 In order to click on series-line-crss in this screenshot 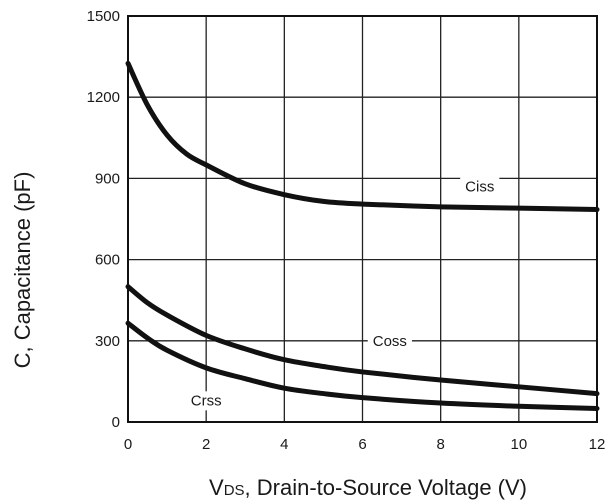, I will do `click(362, 365)`.